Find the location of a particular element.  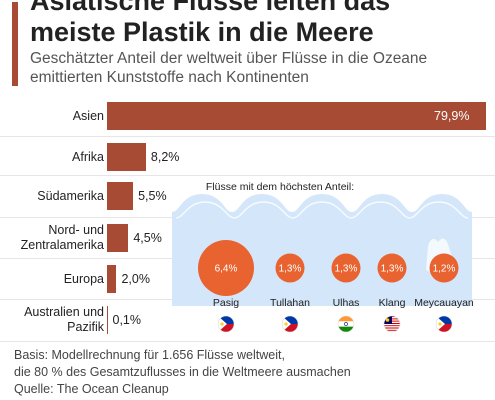

category-label-line: Südamerika is located at coordinates (70, 195).